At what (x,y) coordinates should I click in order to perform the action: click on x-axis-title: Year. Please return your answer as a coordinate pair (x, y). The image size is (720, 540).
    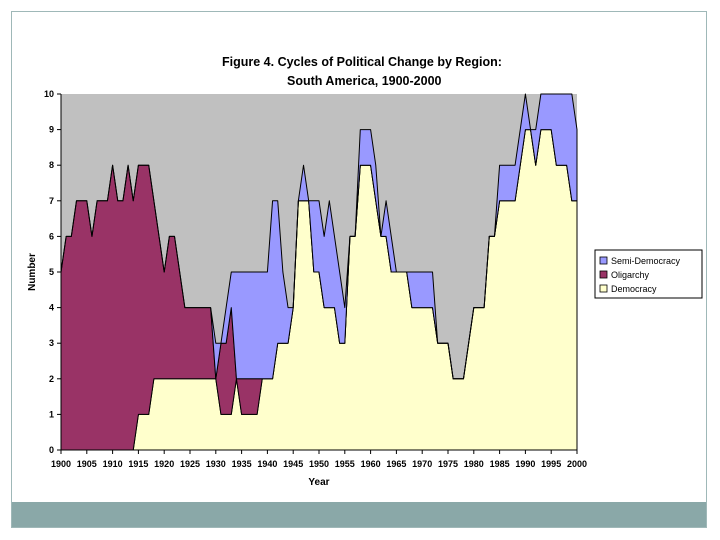
    Looking at the image, I should click on (318, 482).